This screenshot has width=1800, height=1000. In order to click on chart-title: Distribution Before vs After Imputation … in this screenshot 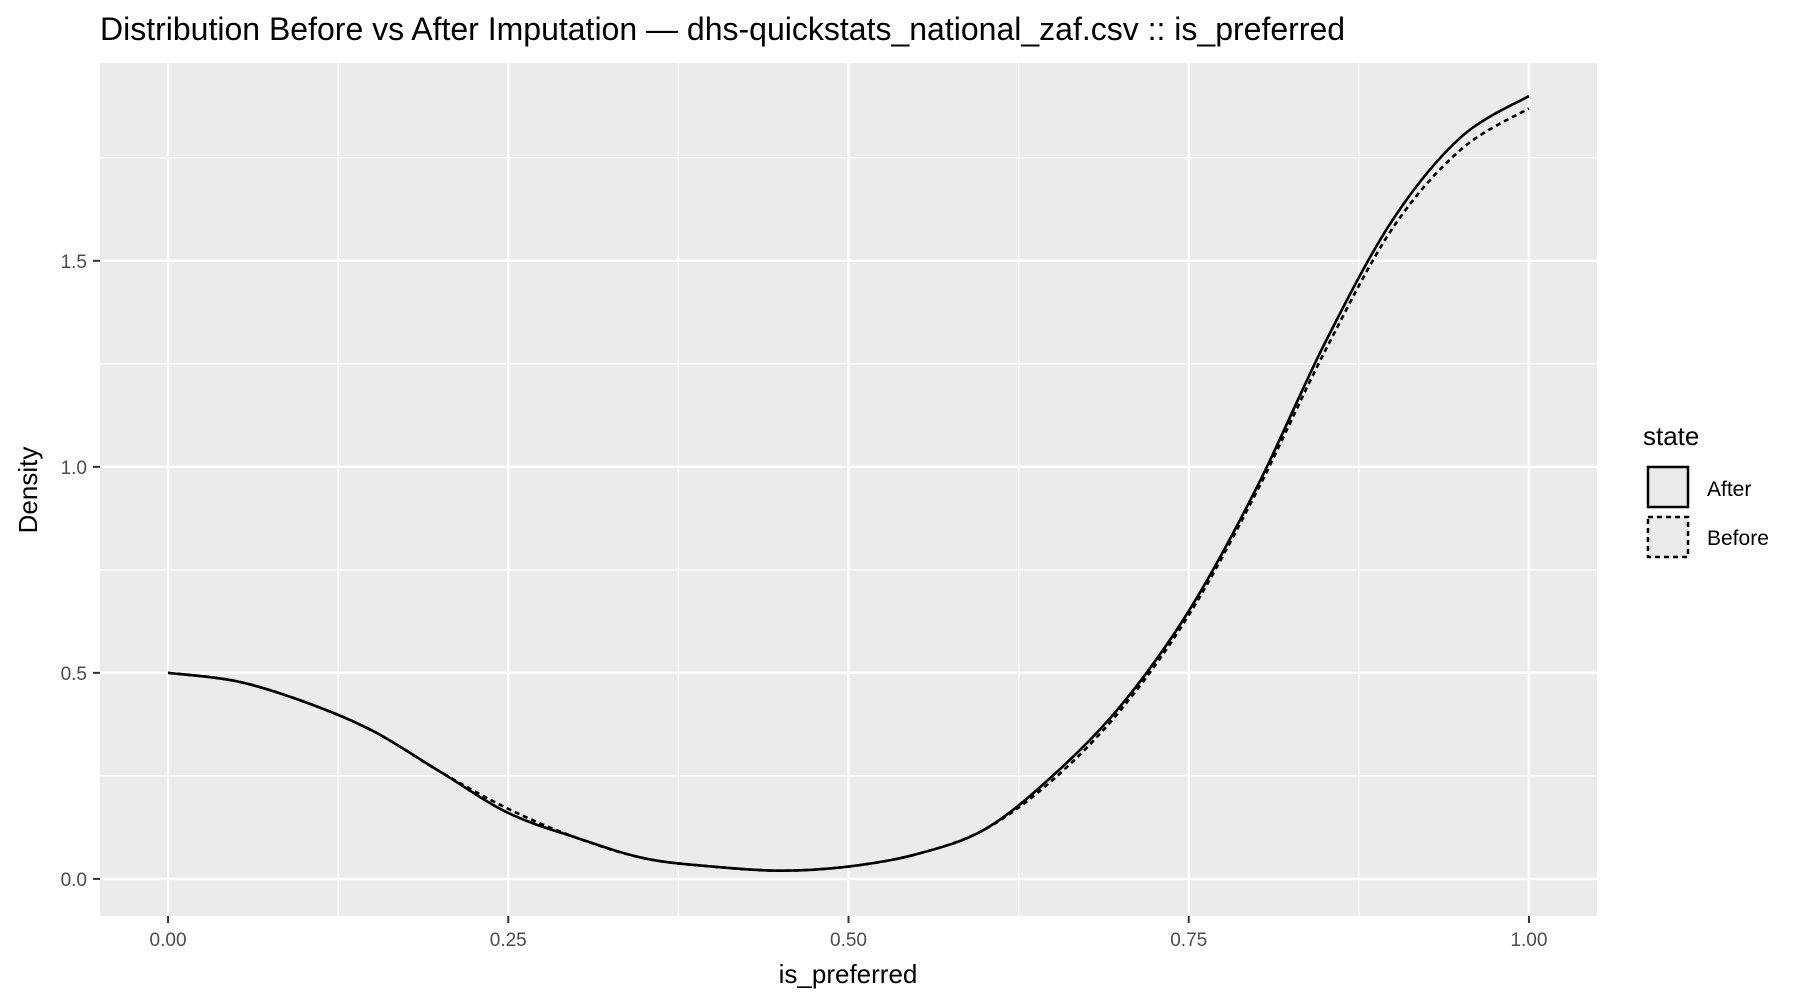, I will do `click(722, 29)`.